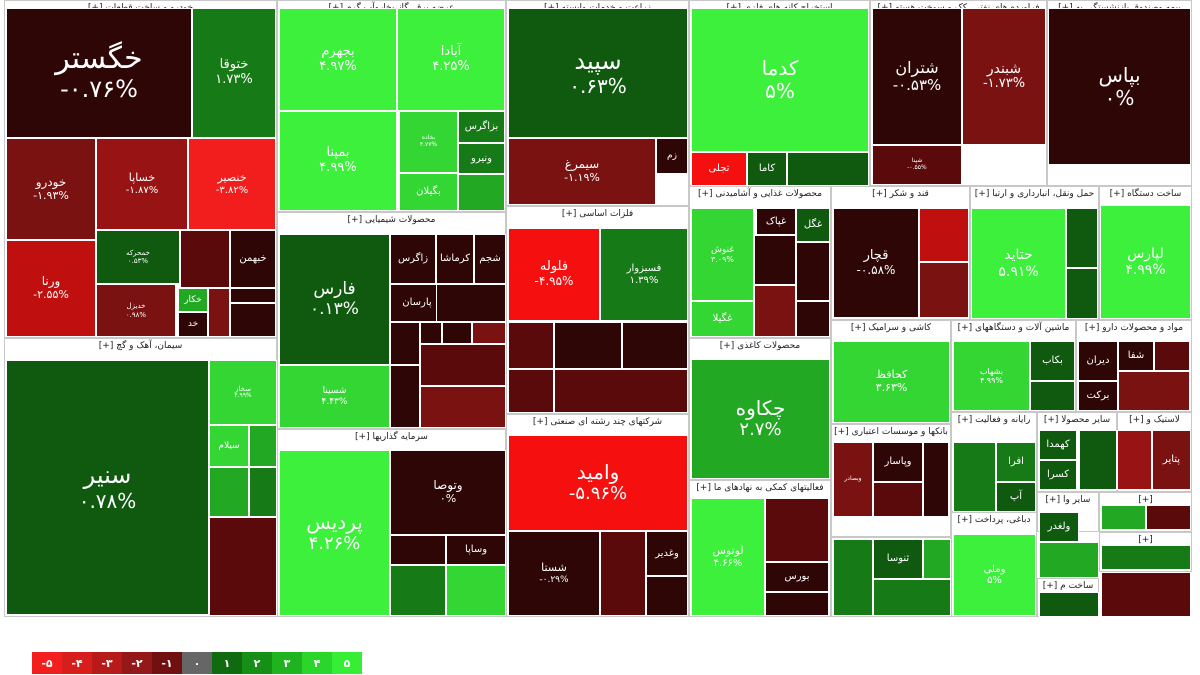 This screenshot has height=675, width=1200. Describe the element at coordinates (722, 254) in the screenshot. I see `stock-tile-ghoosh: غنوش ۳.۰۹%` at that location.